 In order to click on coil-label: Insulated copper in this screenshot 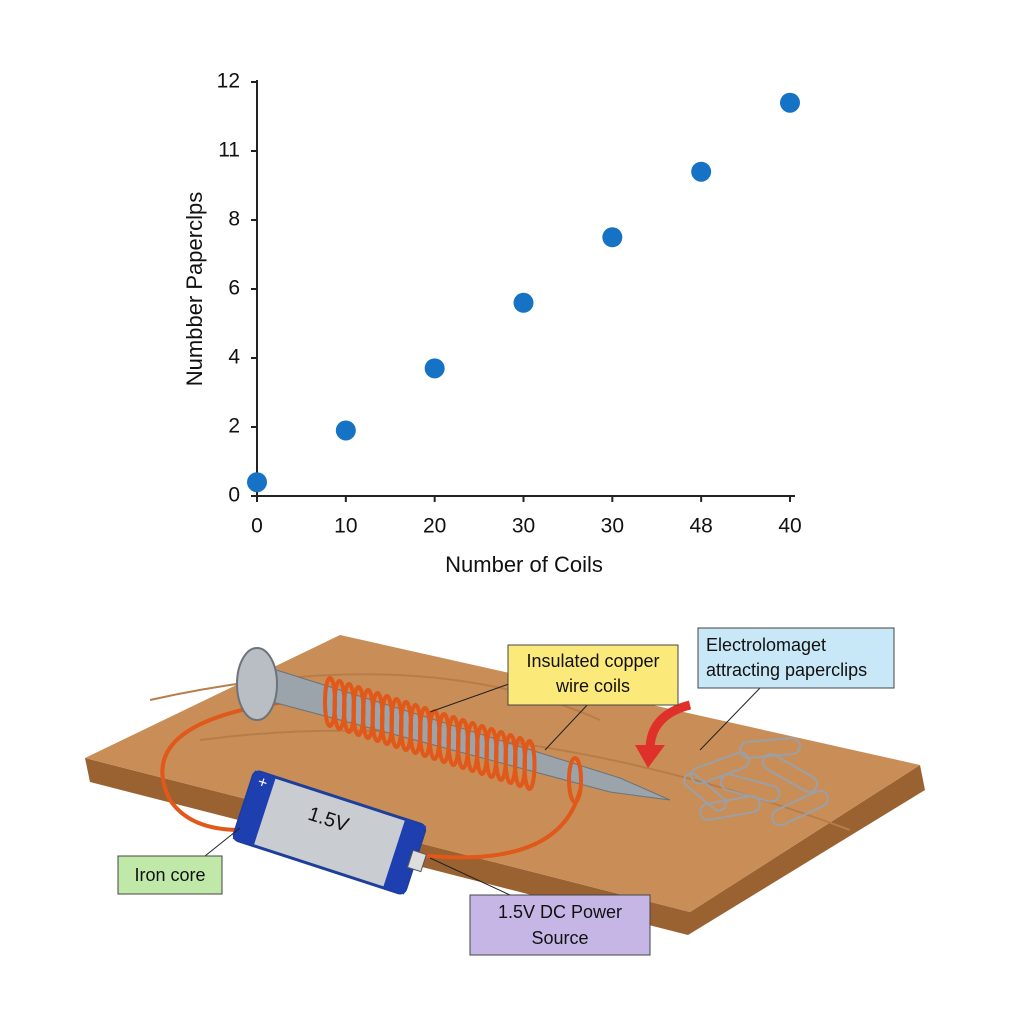, I will do `click(592, 661)`.